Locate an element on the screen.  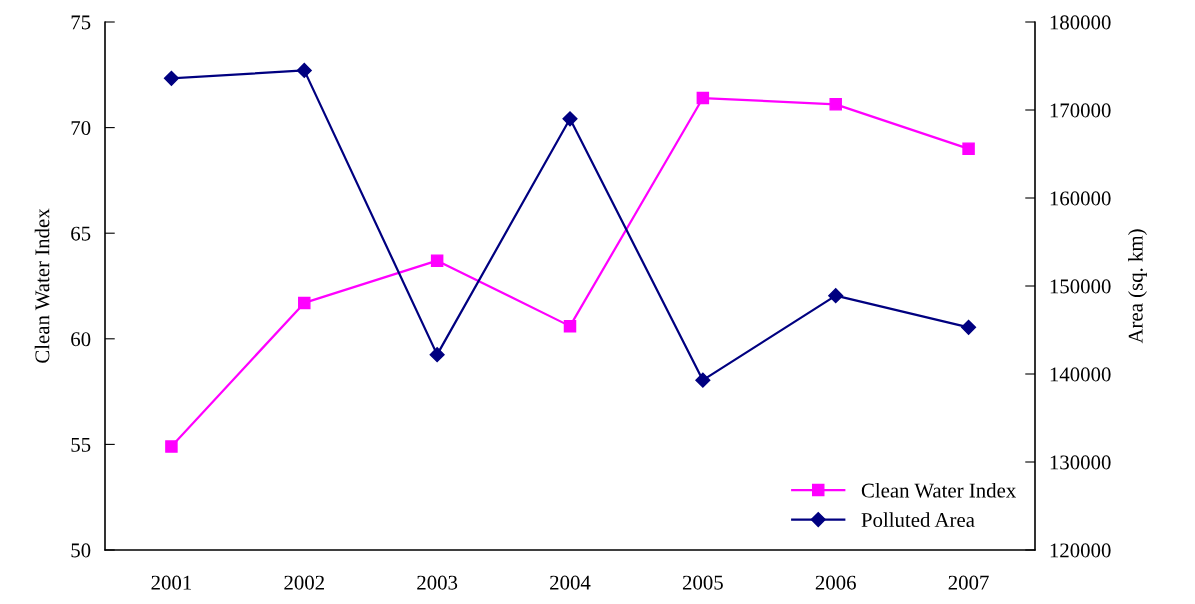
y-tick-label: 70 is located at coordinates (81, 128).